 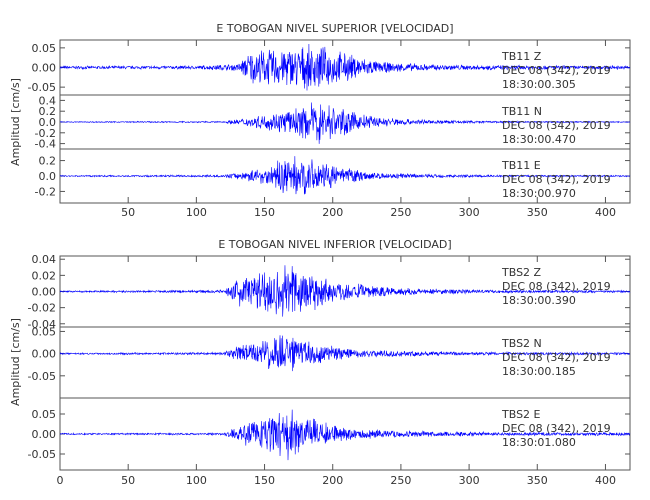 What do you see at coordinates (539, 84) in the screenshot?
I see `record-time: 18:30:00.305` at bounding box center [539, 84].